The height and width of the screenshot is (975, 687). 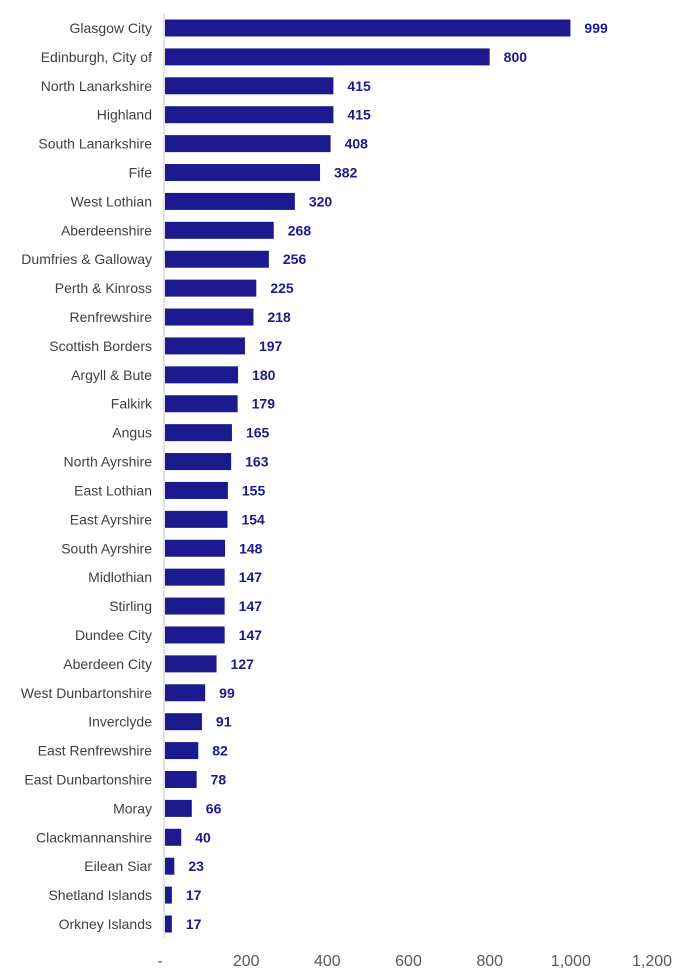 What do you see at coordinates (132, 404) in the screenshot?
I see `category-label: Falkirk` at bounding box center [132, 404].